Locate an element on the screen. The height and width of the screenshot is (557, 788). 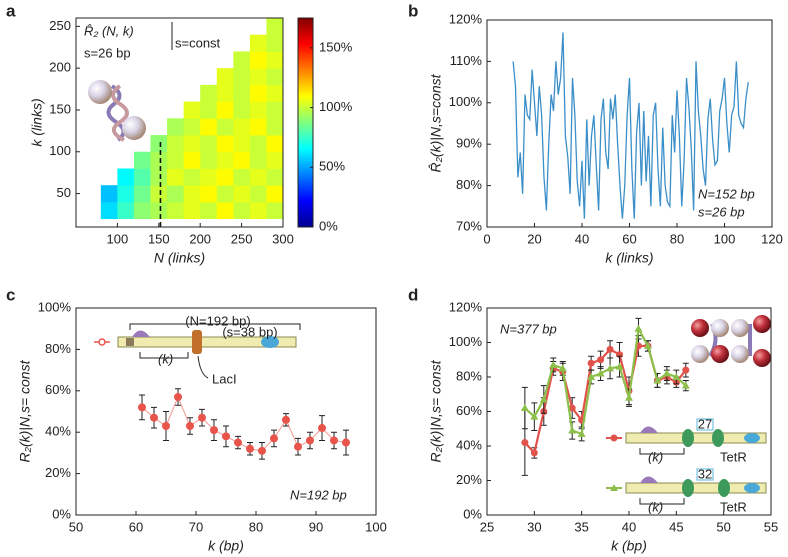
series-line is located at coordinates (605, 380).